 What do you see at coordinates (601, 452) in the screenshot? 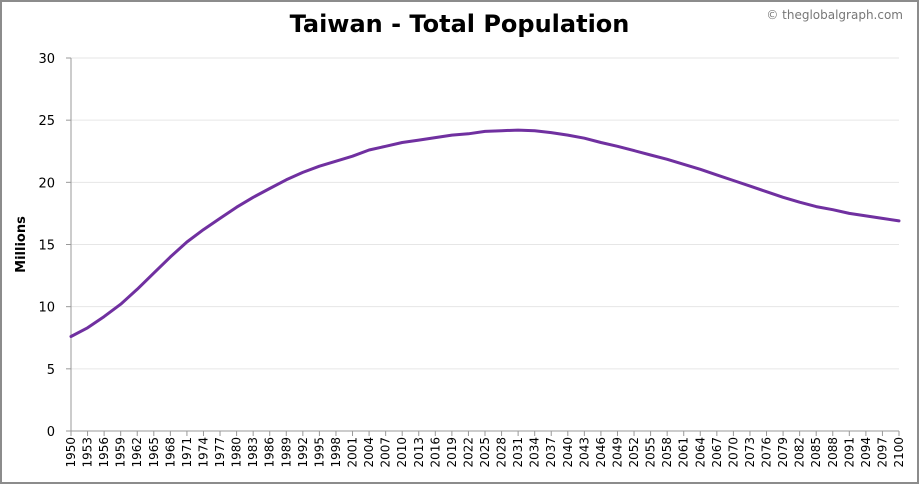
I see `x-tick-label: 2046` at bounding box center [601, 452].